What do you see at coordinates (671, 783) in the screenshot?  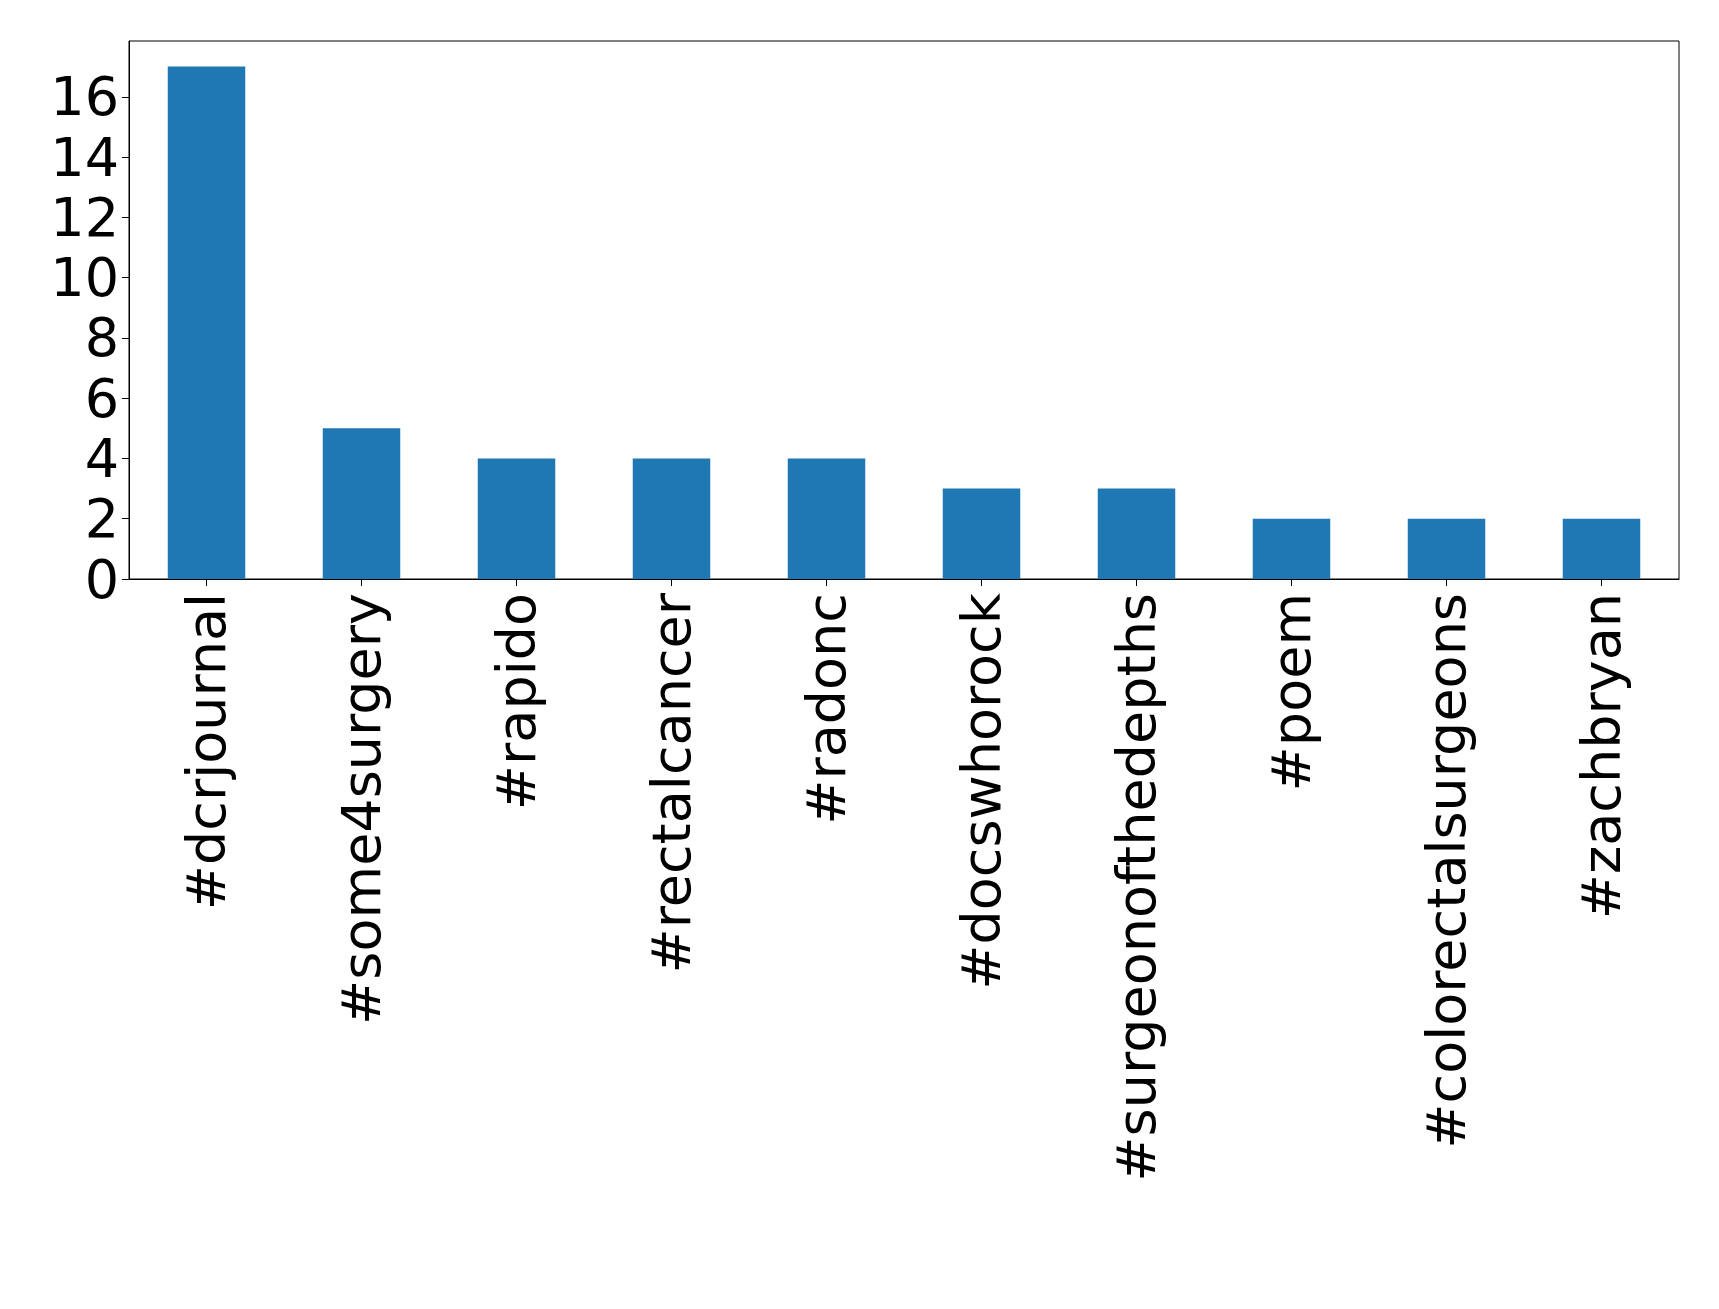 I see `x-tick-label: #rectalcancer` at bounding box center [671, 783].